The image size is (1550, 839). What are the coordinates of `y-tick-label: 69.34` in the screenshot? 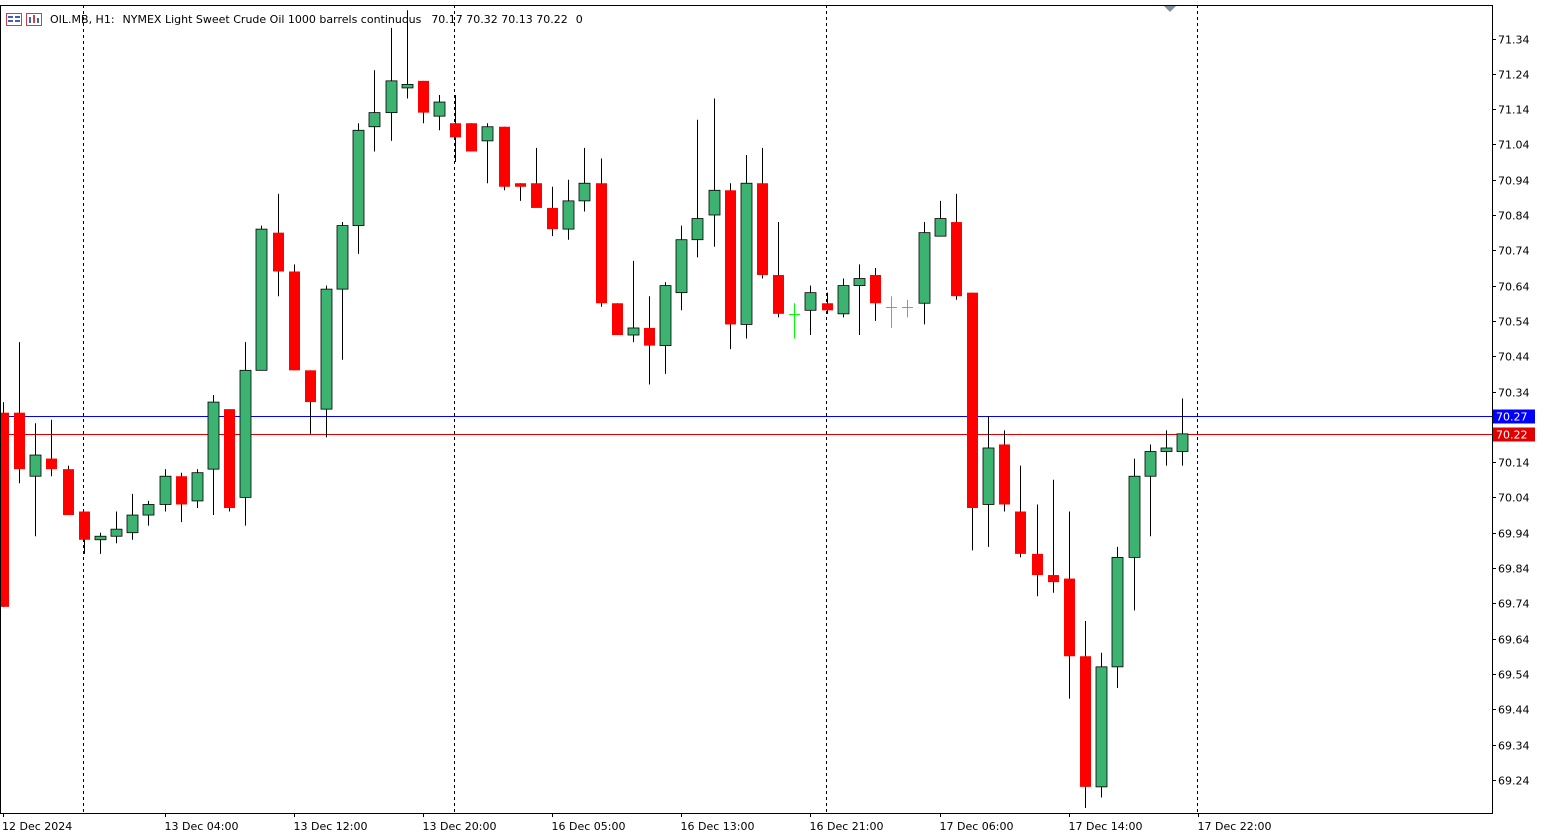 It's located at (1514, 746).